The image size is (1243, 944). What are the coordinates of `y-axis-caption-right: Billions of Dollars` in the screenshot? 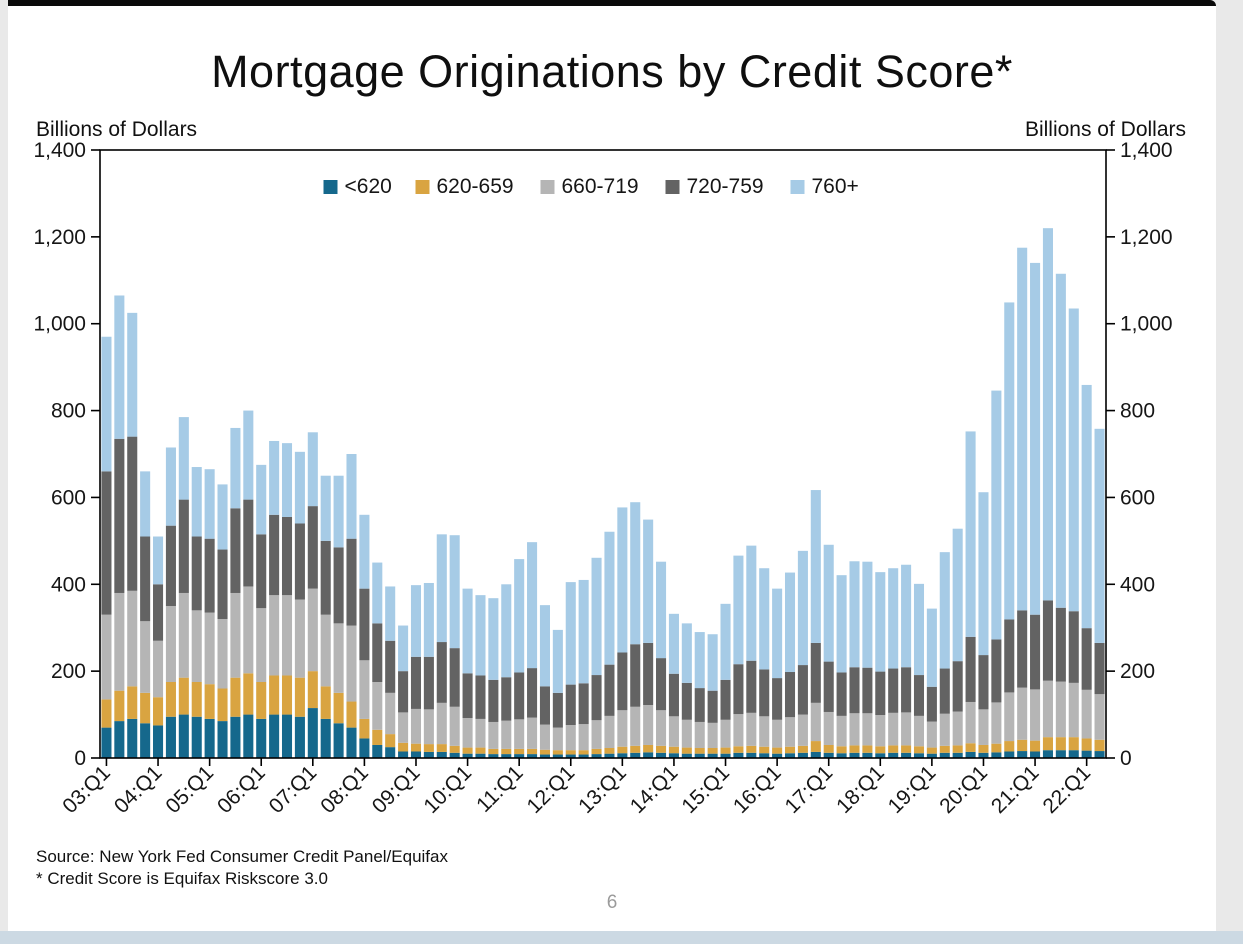 It's located at (1105, 129).